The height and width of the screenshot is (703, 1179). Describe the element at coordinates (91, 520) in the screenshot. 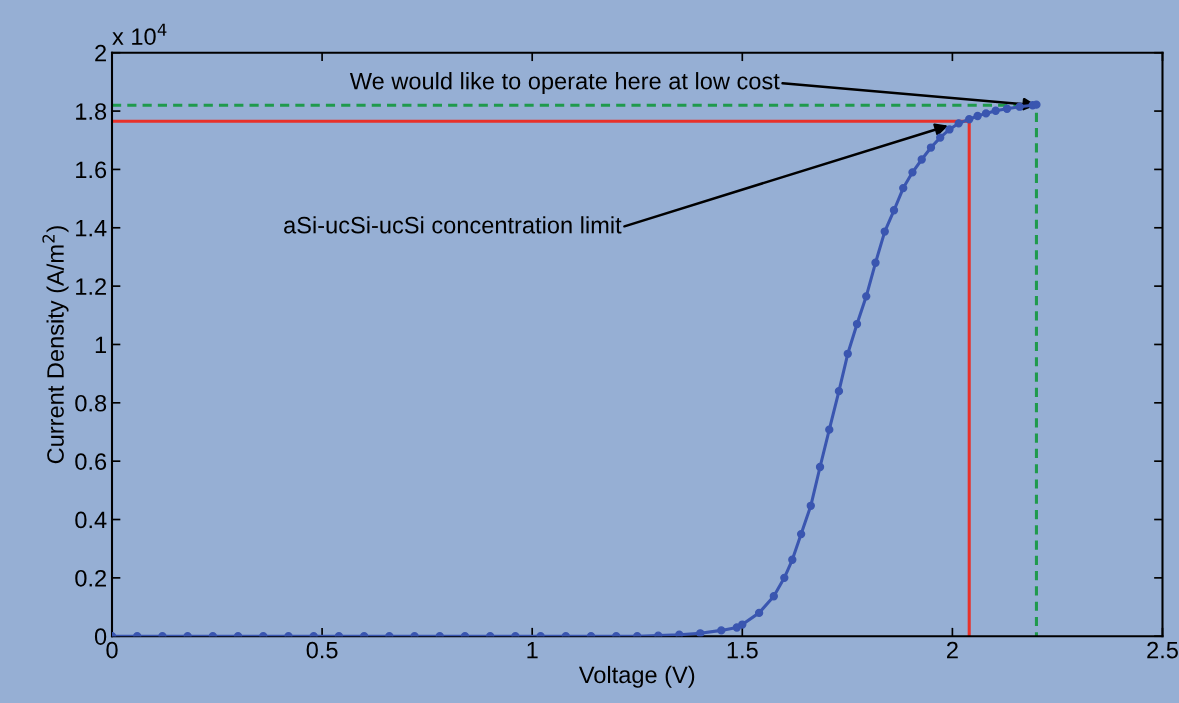

I see `y-tick-label: 0.4` at that location.